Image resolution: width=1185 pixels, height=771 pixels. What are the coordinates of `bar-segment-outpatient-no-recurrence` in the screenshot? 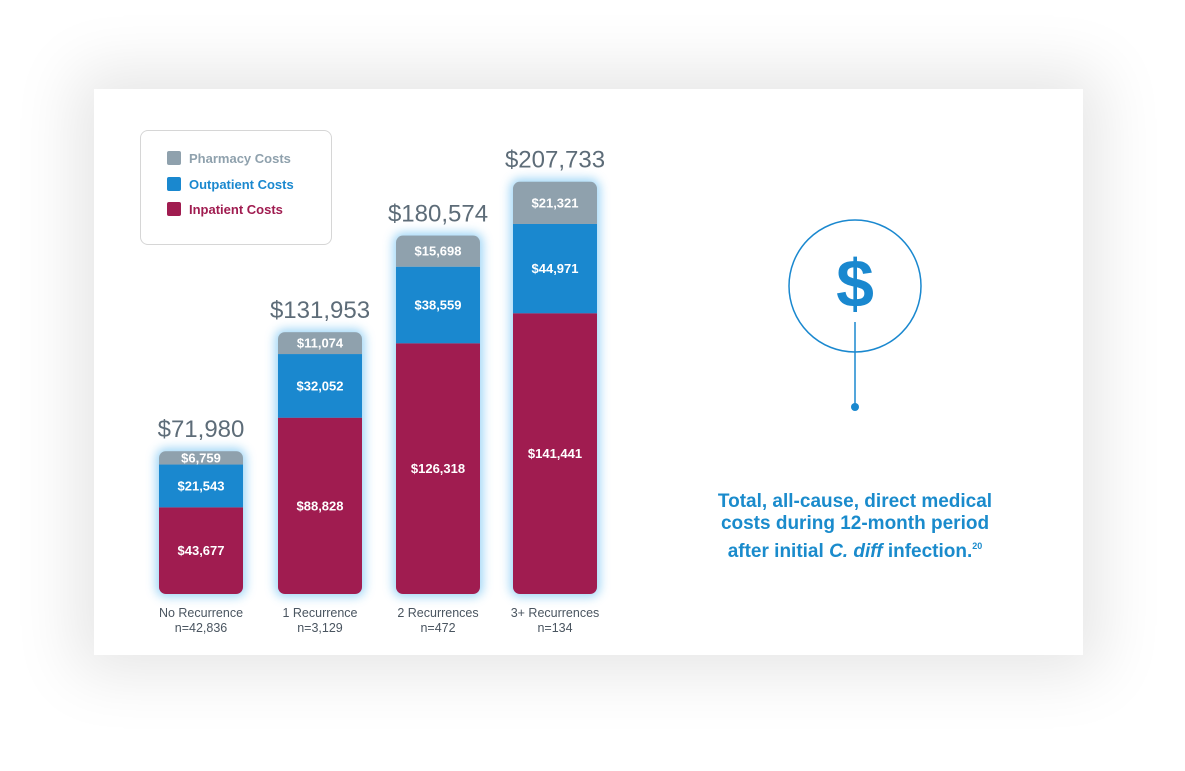 It's located at (201, 486).